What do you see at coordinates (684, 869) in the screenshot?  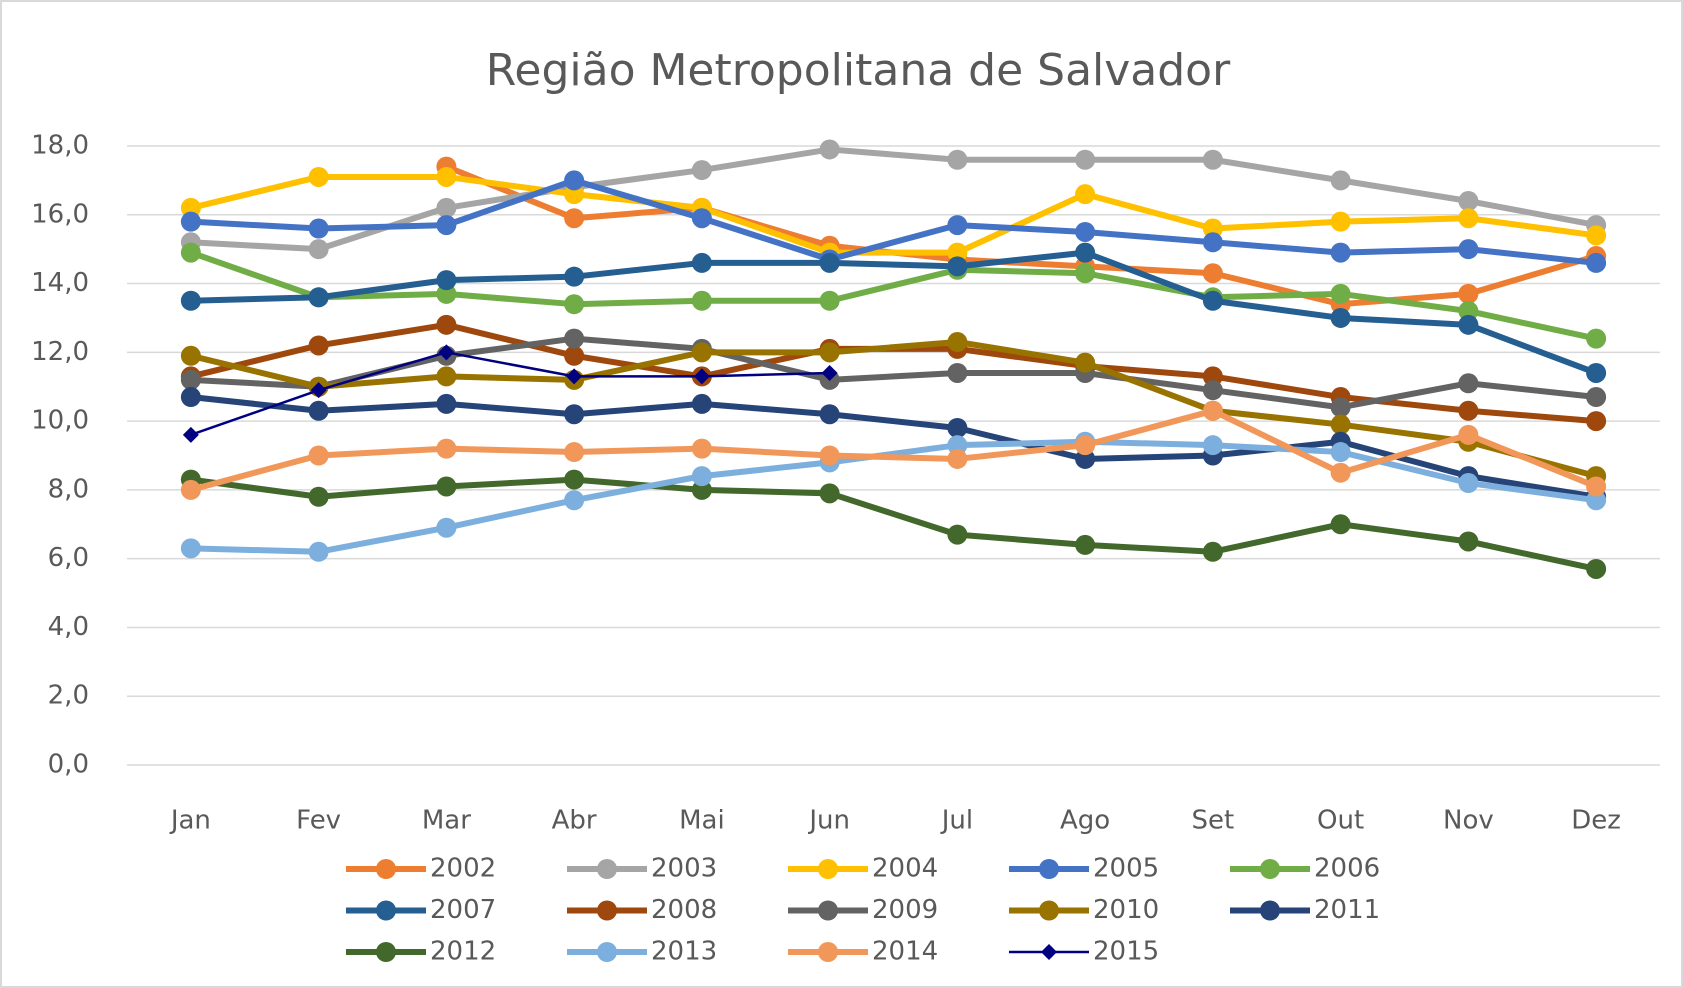 I see `legend-label: 2003` at bounding box center [684, 869].